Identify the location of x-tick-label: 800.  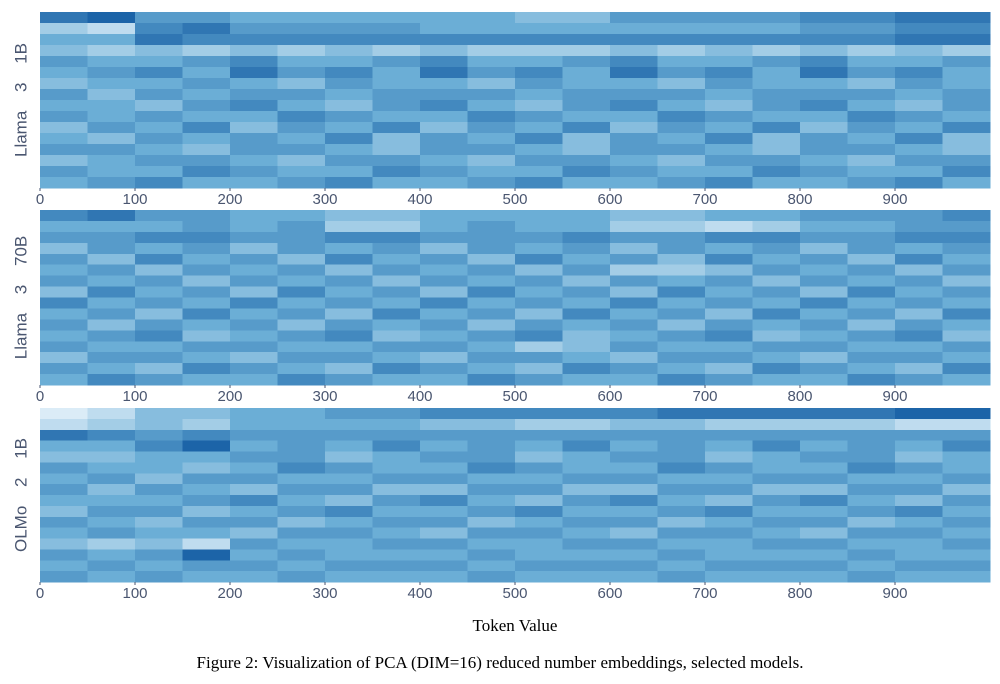
(799, 199).